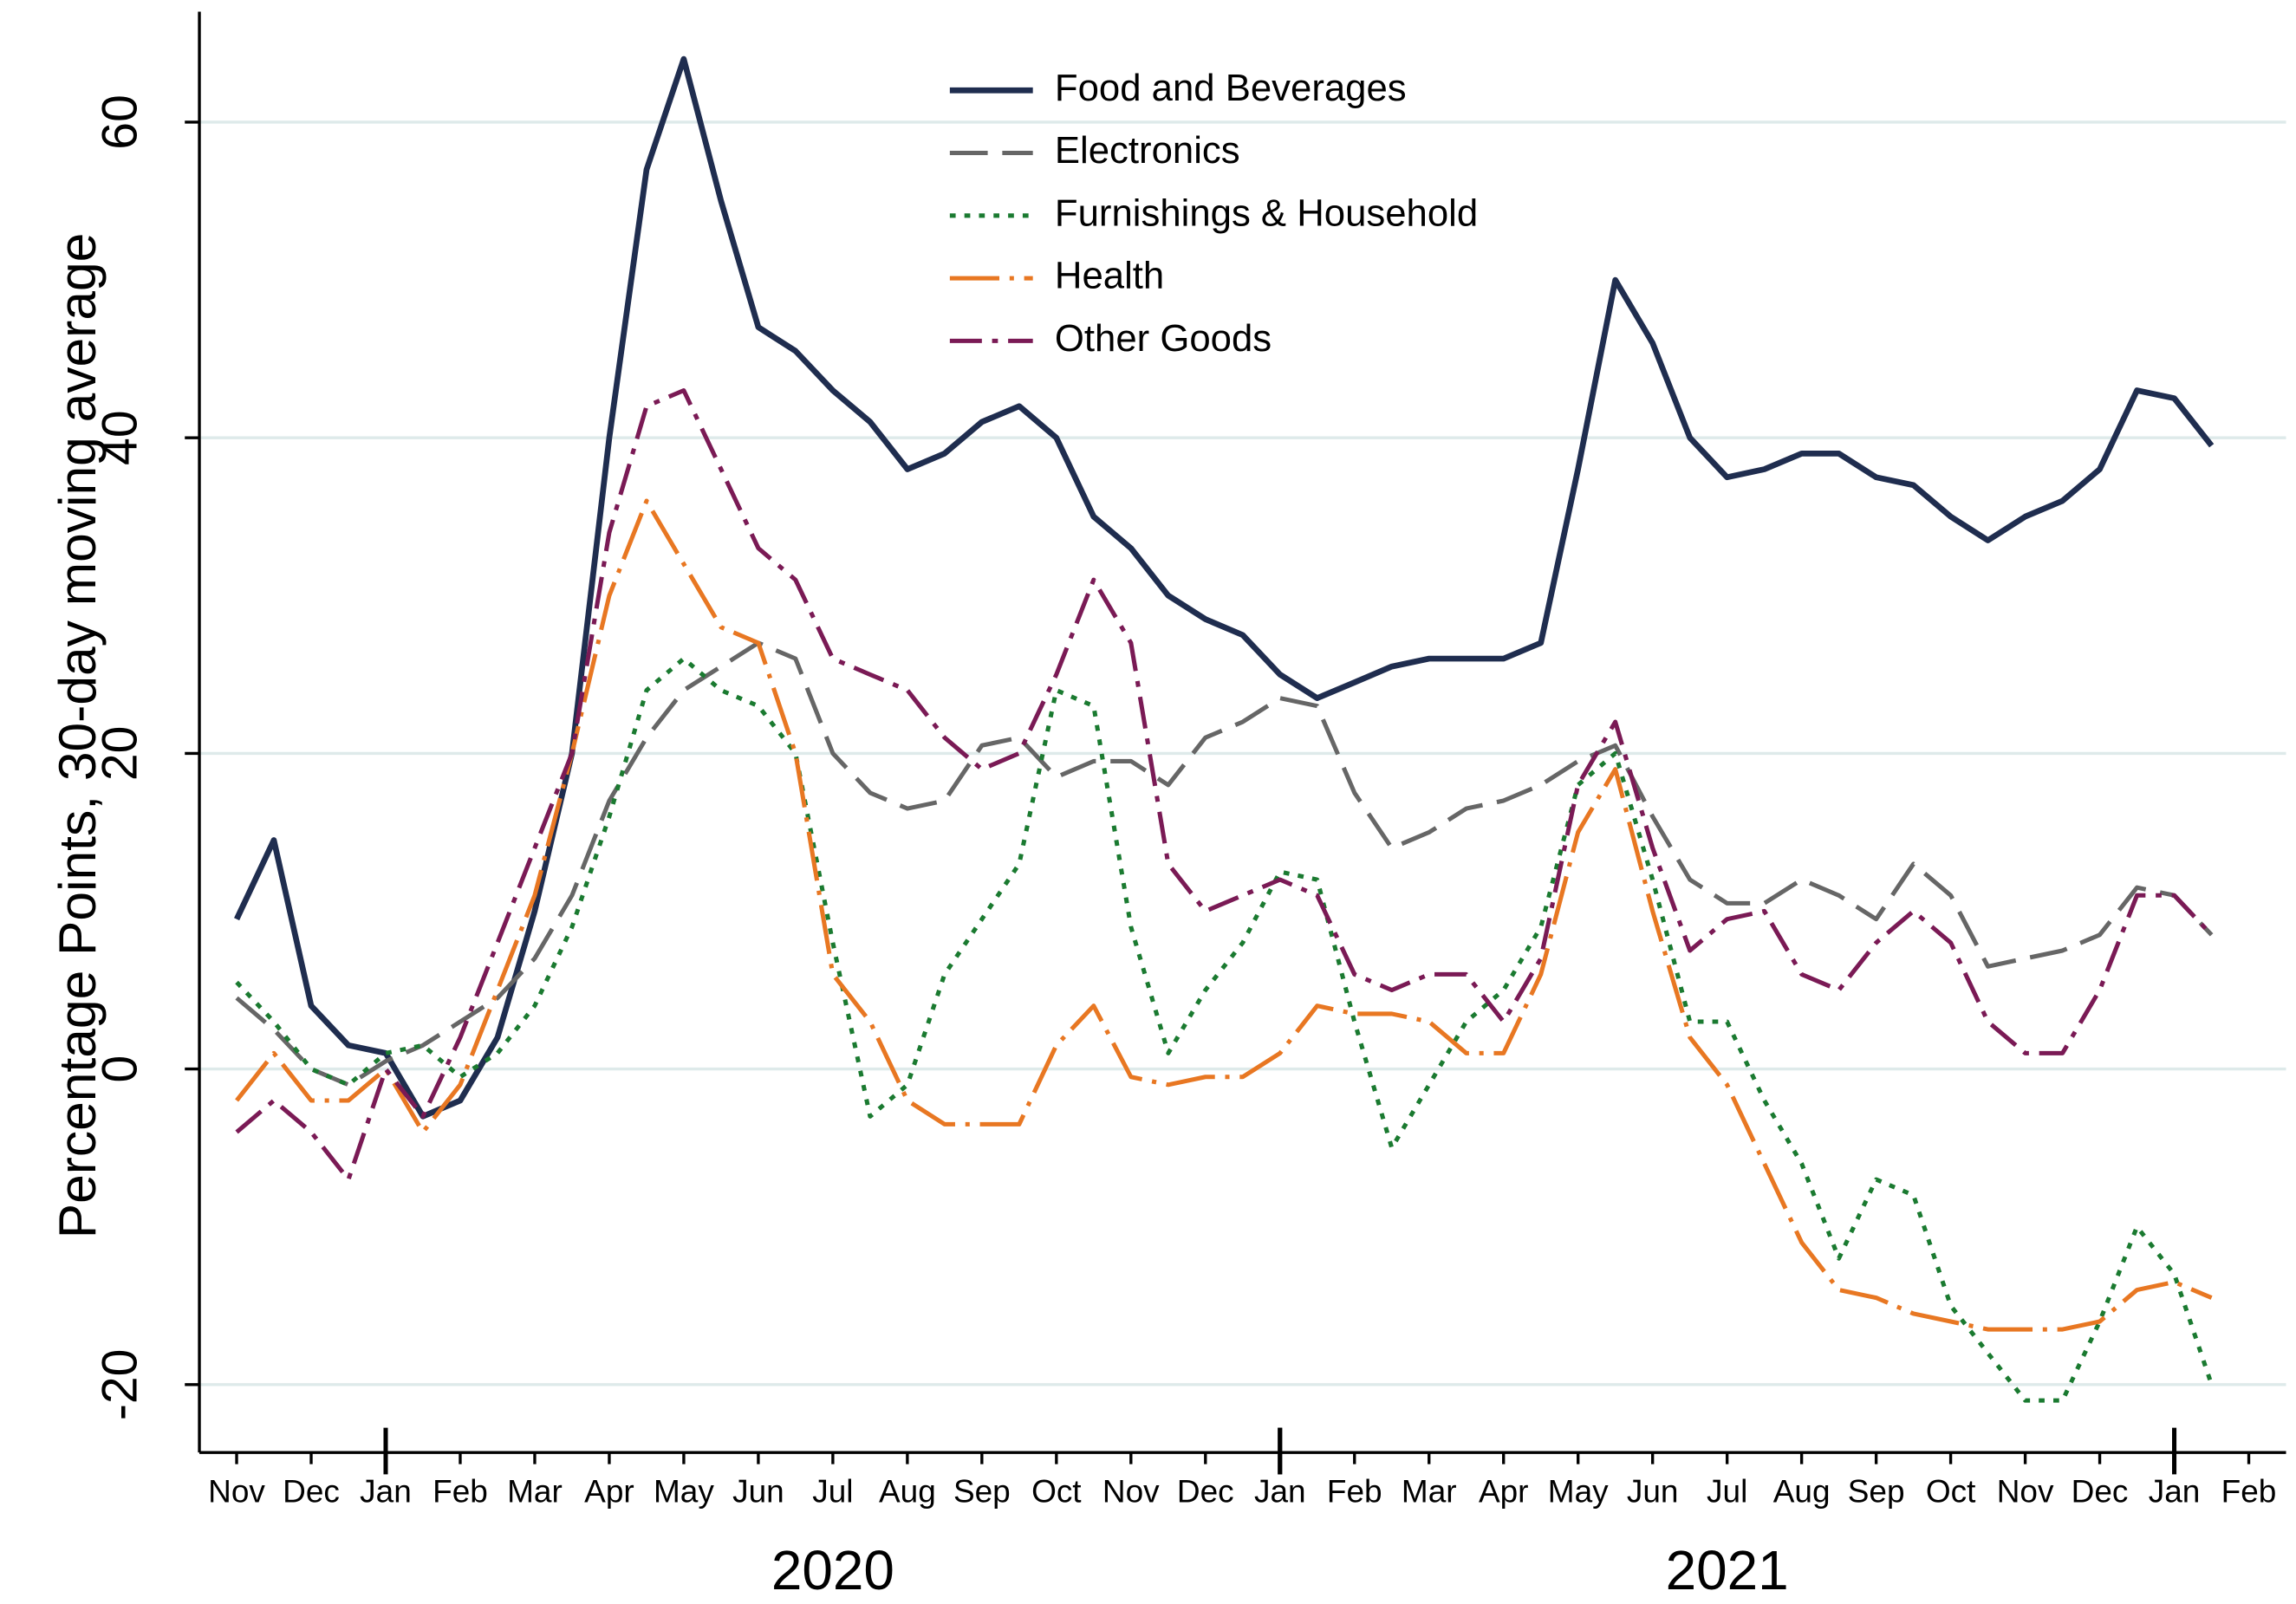  I want to click on y-tick-label: 0, so click(120, 1069).